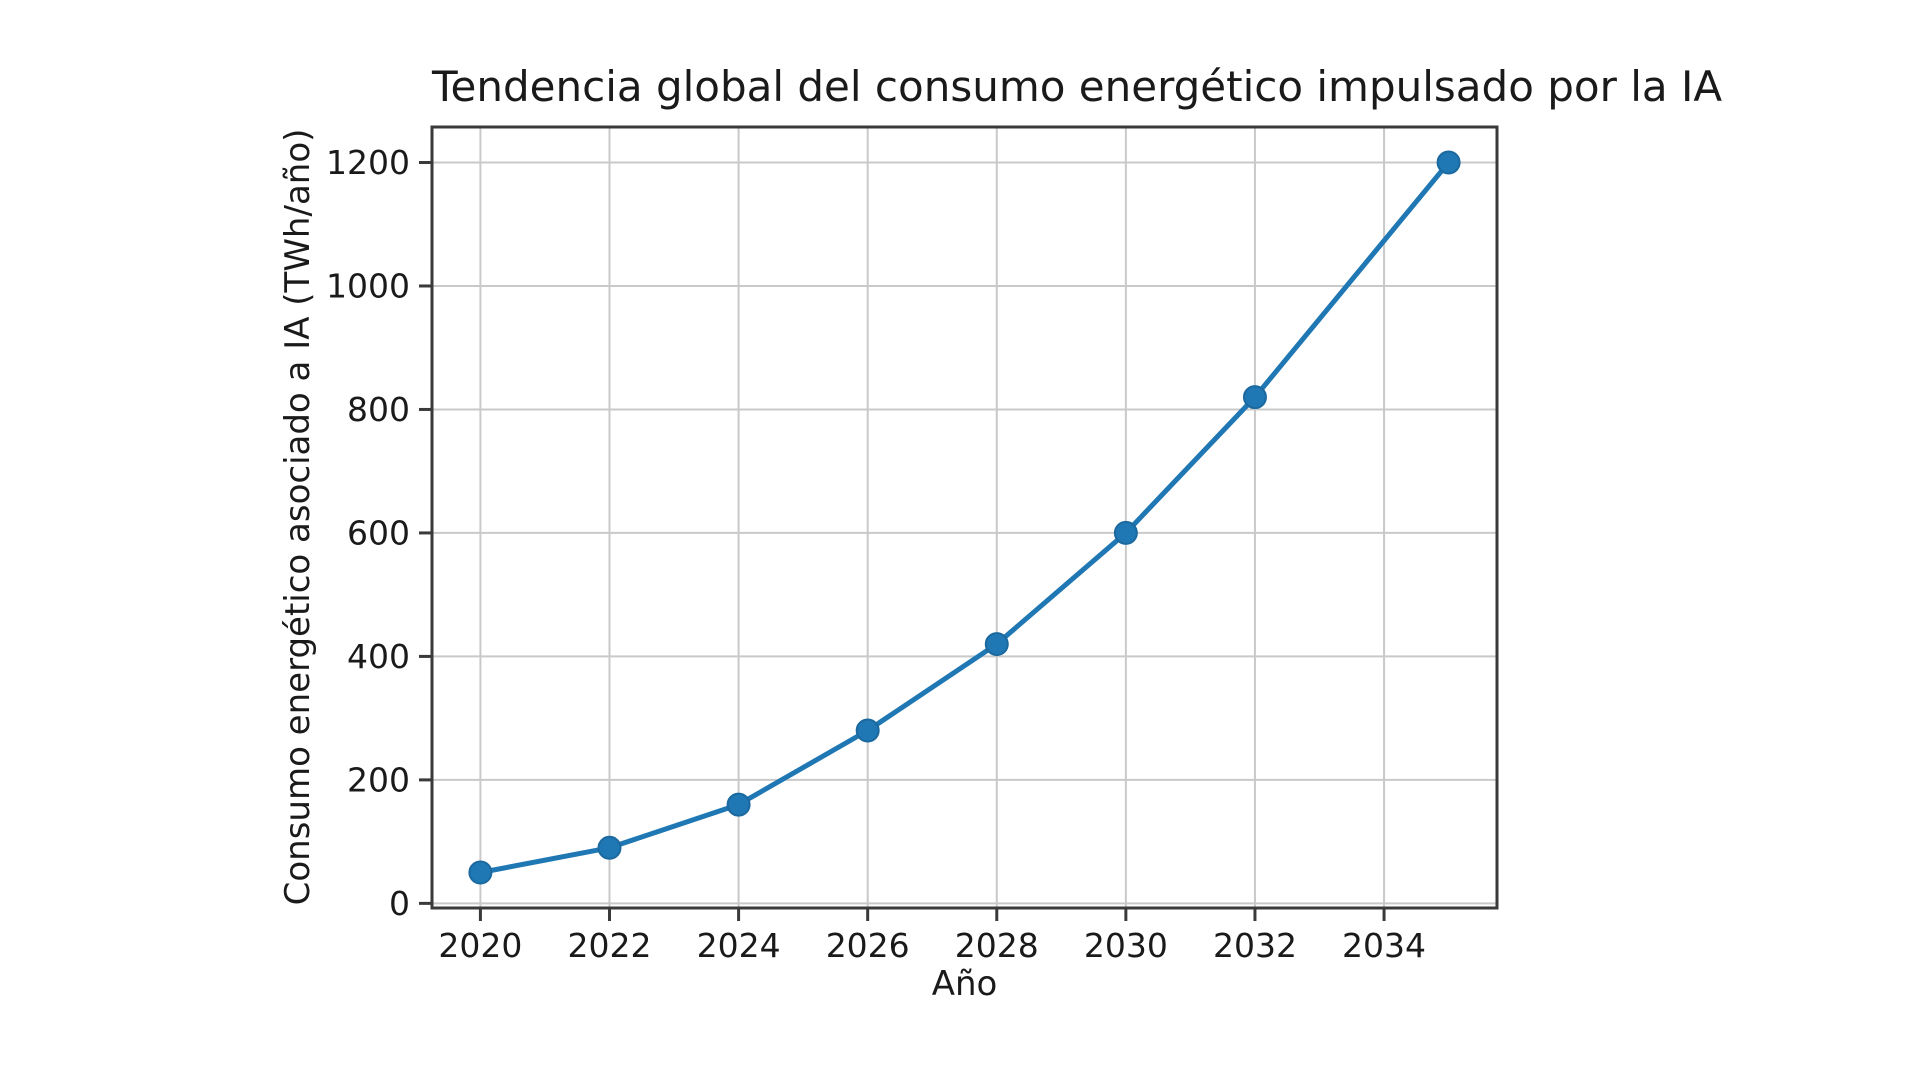 The height and width of the screenshot is (1080, 1920). What do you see at coordinates (378, 656) in the screenshot?
I see `y-tick-label: 400` at bounding box center [378, 656].